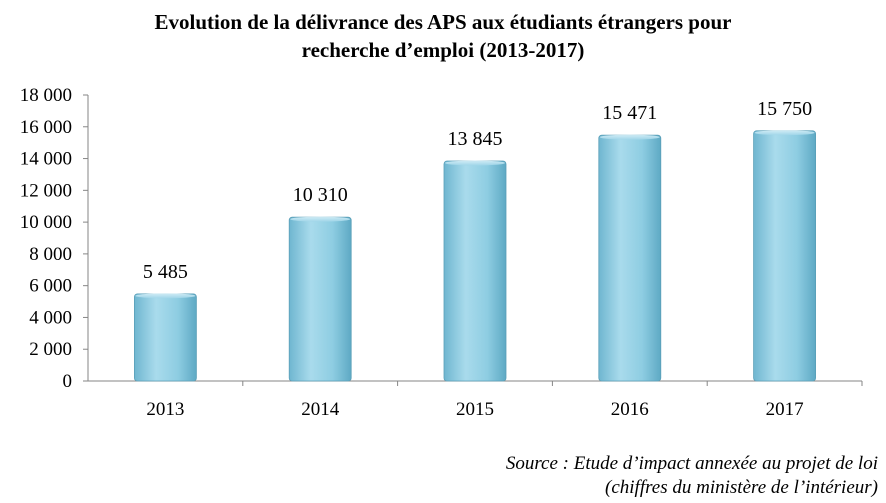 This screenshot has width=886, height=503. What do you see at coordinates (165, 409) in the screenshot?
I see `x-tick-label: 2013` at bounding box center [165, 409].